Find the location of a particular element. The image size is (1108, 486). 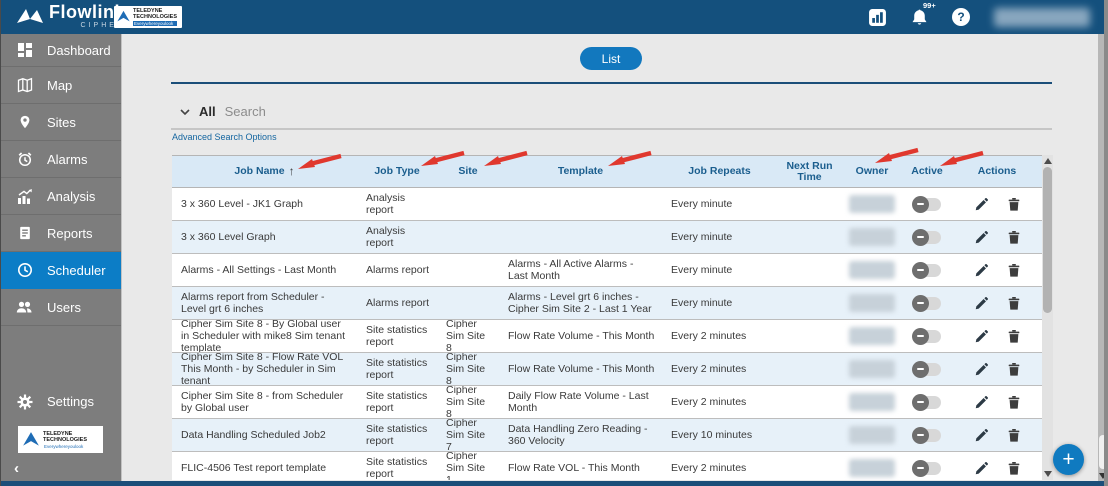

column-header-job-type: Job Type is located at coordinates (397, 171).